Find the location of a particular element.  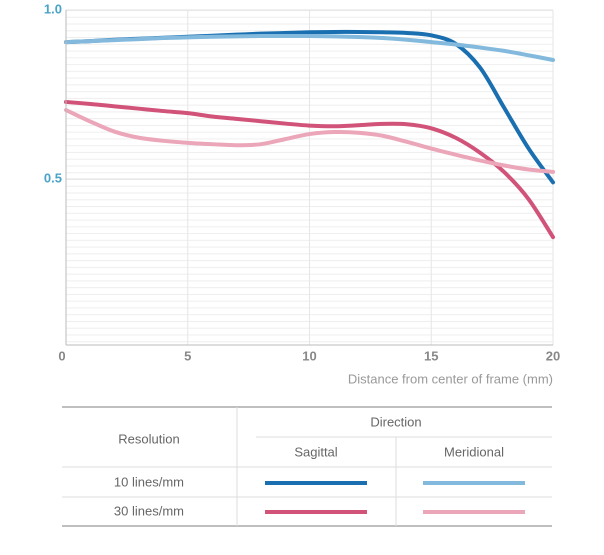

x-tick-label: 10 is located at coordinates (309, 355).